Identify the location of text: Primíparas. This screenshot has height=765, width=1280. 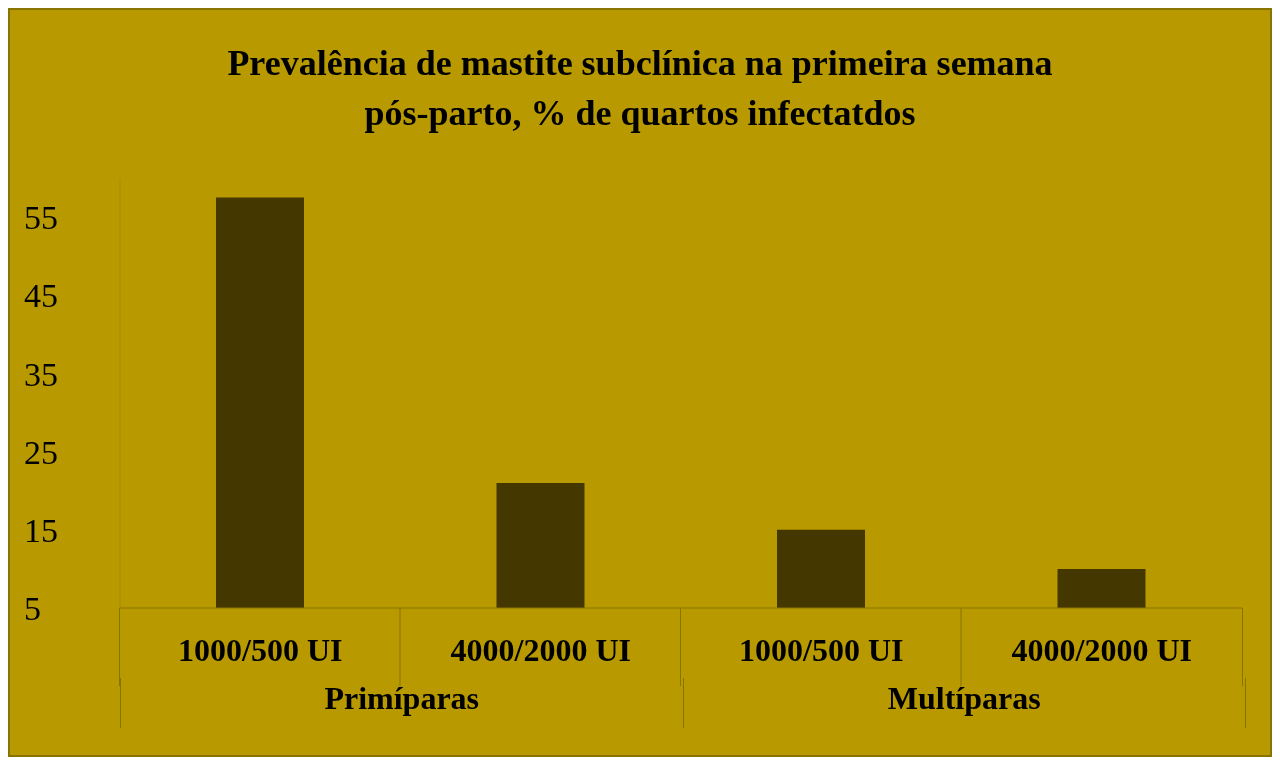
(401, 703).